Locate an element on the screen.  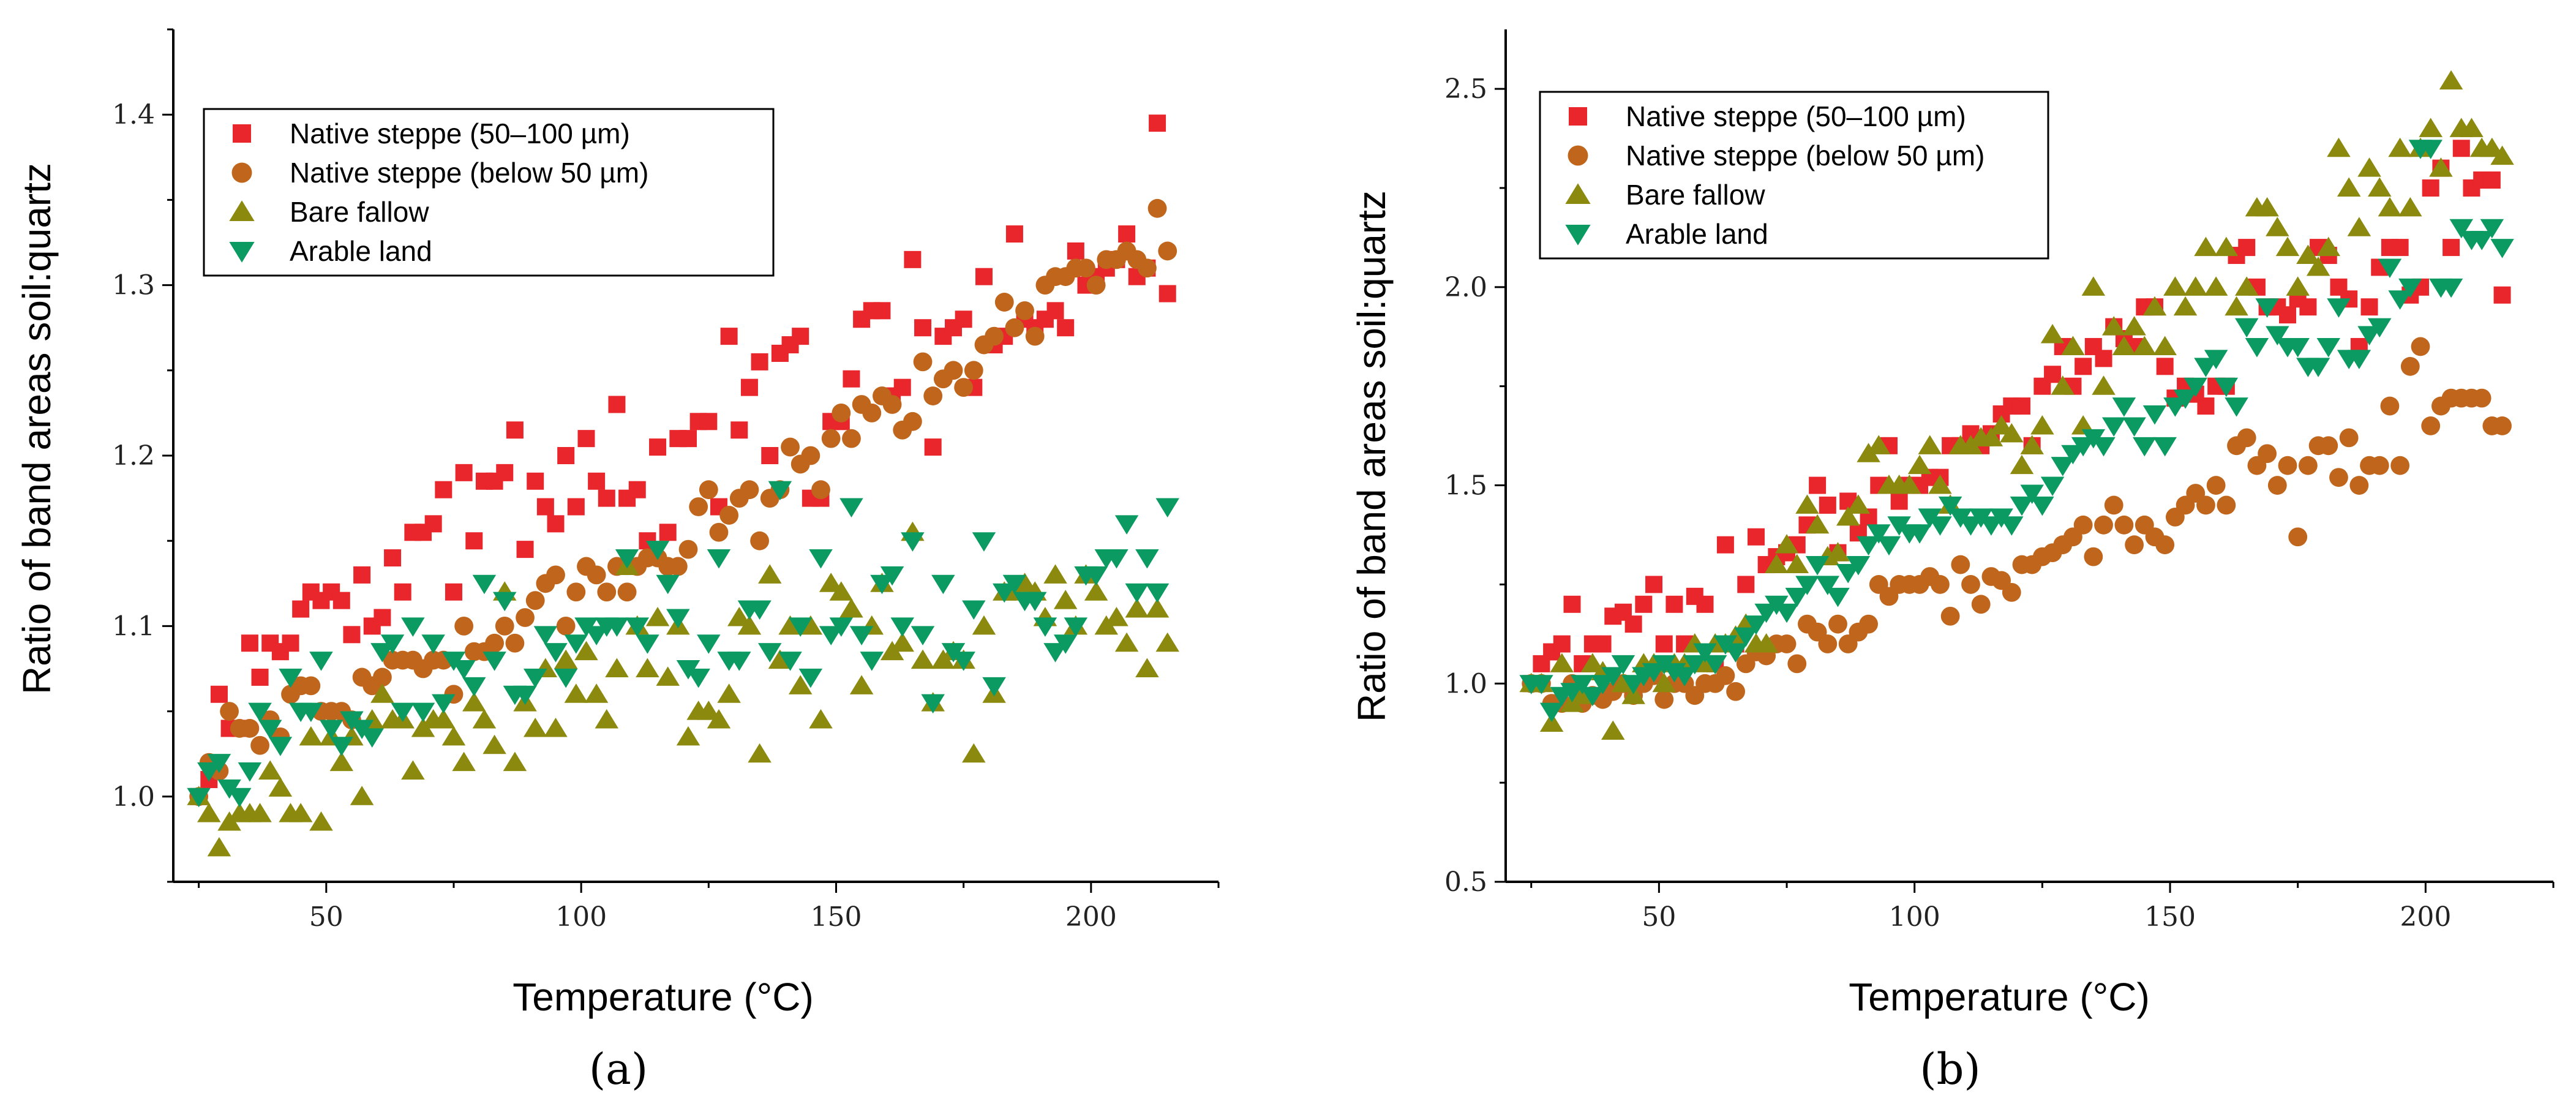
legend-label: Native steppe (50–100 µm) is located at coordinates (1796, 116).